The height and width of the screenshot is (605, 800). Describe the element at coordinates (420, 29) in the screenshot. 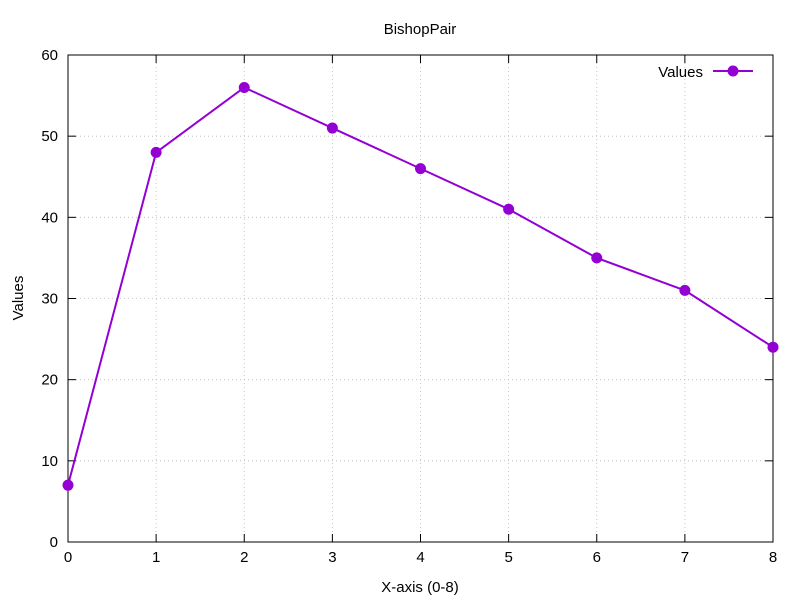

I see `chart-title: BishopPair` at that location.